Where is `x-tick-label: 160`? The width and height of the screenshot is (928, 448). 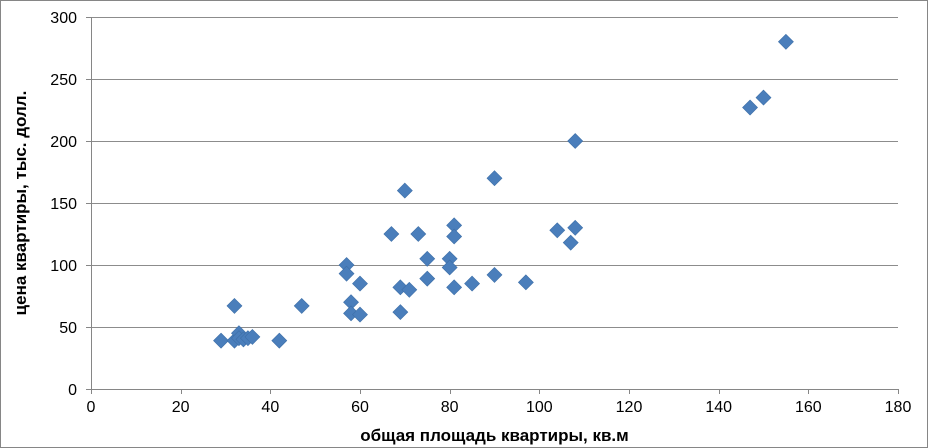 x-tick-label: 160 is located at coordinates (808, 407).